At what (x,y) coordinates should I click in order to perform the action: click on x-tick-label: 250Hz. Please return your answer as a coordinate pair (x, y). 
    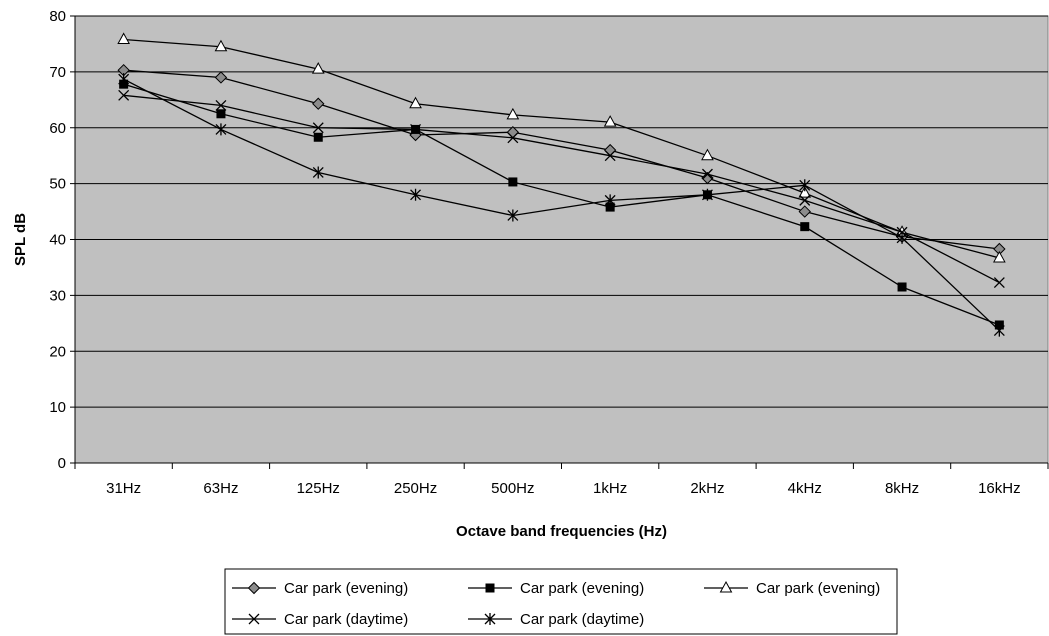
    Looking at the image, I should click on (415, 488).